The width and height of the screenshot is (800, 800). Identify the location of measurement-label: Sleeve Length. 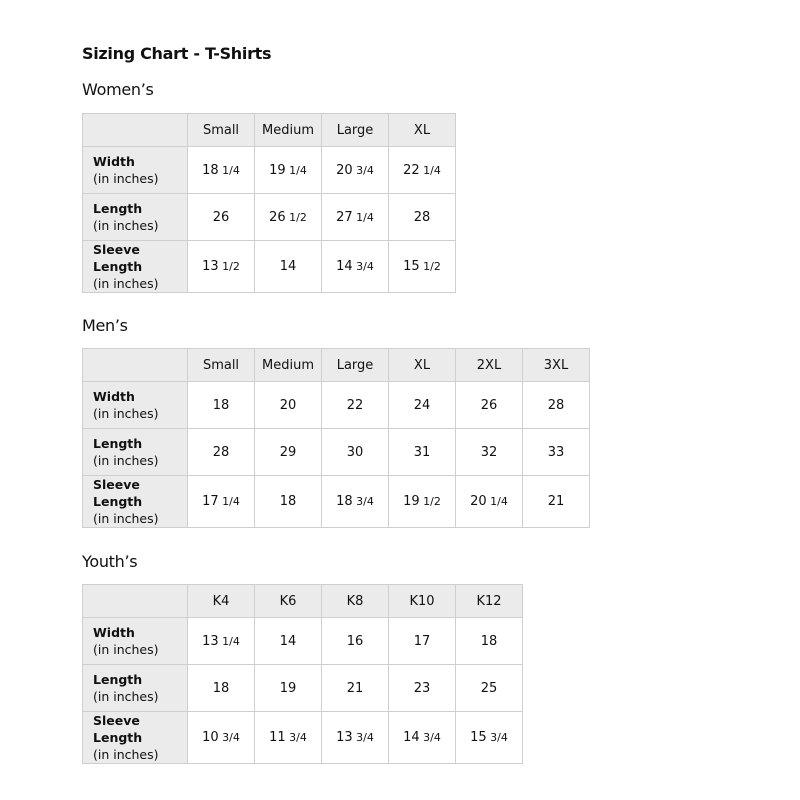
(118, 729).